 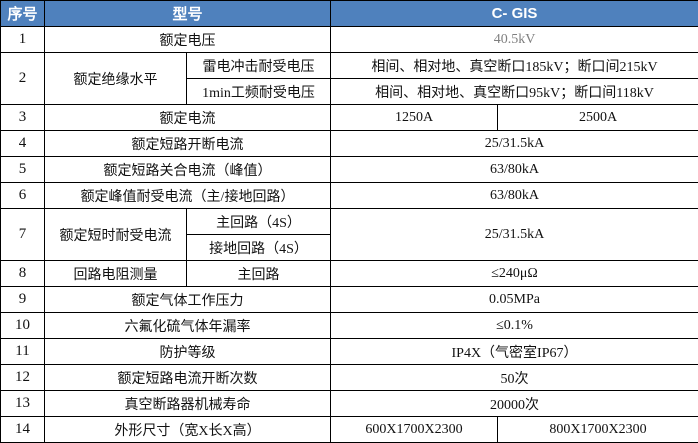 I want to click on row-12-value: 50次, so click(x=514, y=377).